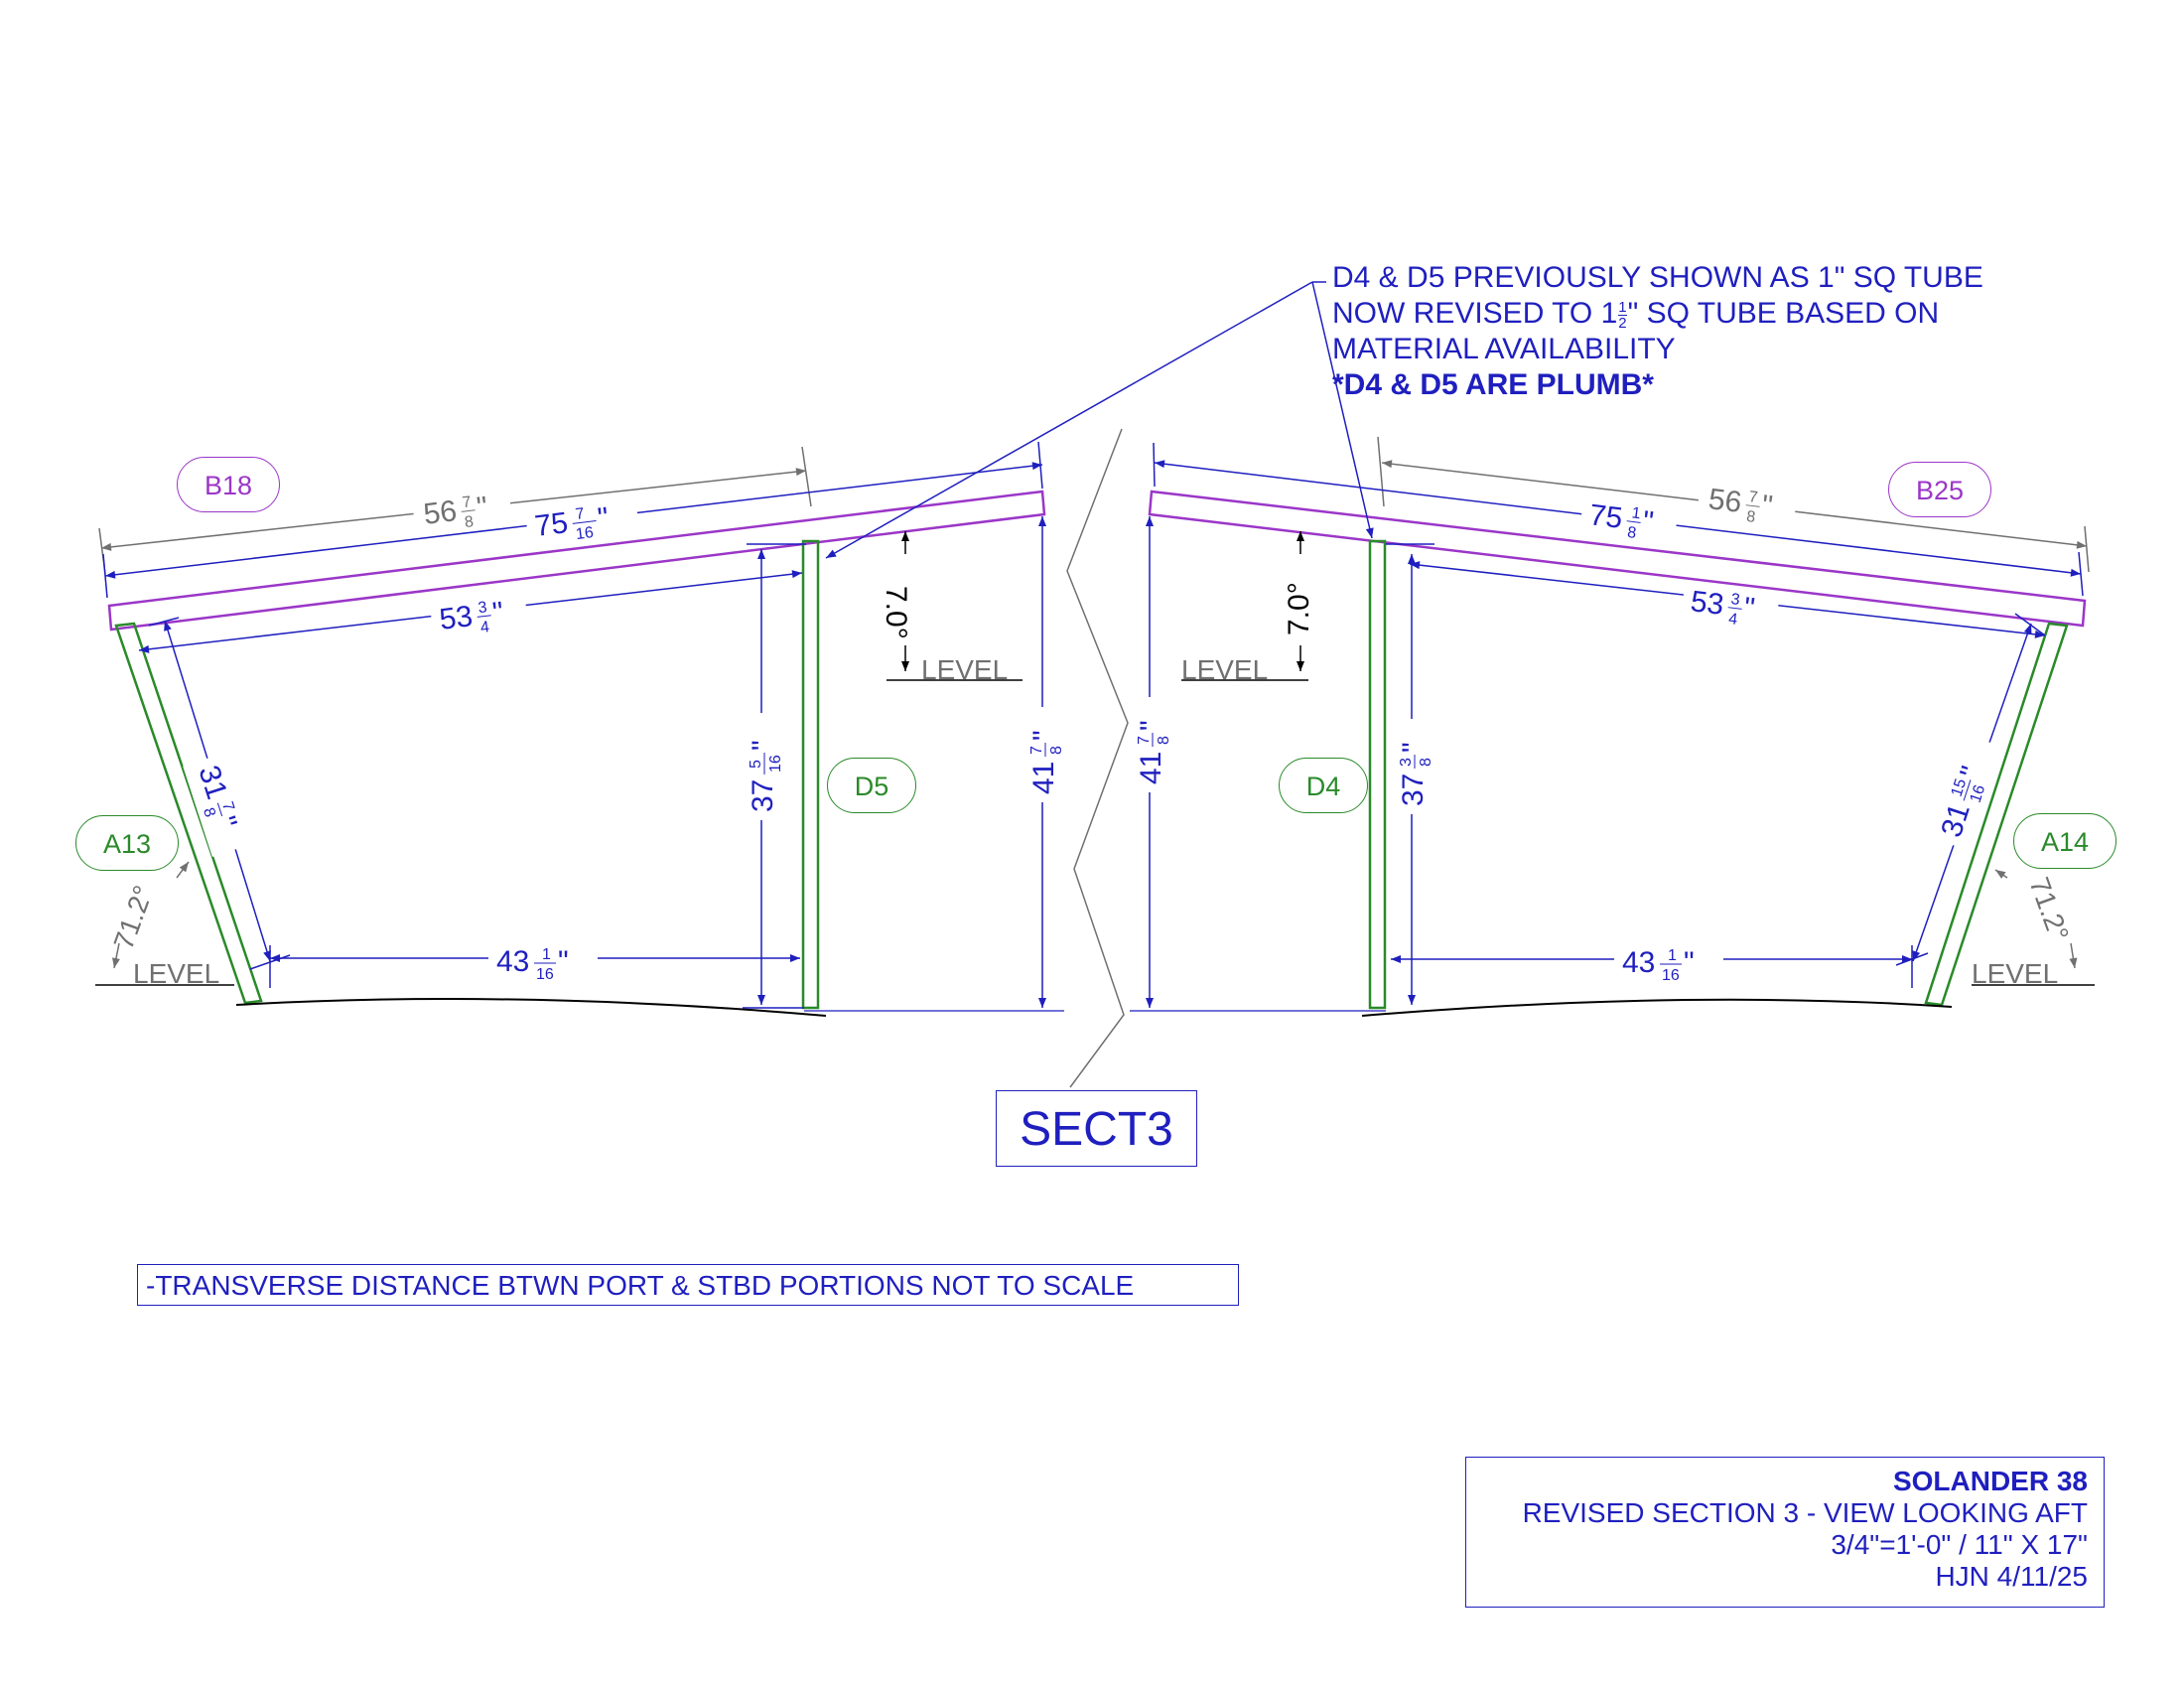 This screenshot has height=1688, width=2184. What do you see at coordinates (1414, 766) in the screenshot?
I see `dim-37-stbd: 37 3 8 "` at bounding box center [1414, 766].